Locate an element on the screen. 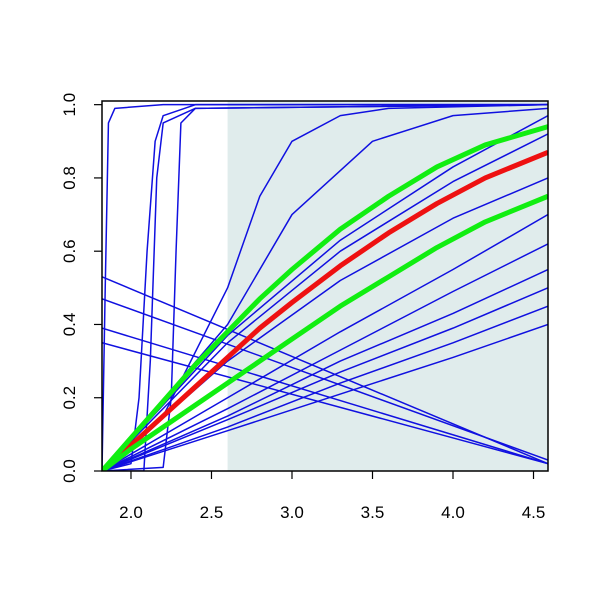  x-tick-label: 4.0 is located at coordinates (453, 512).